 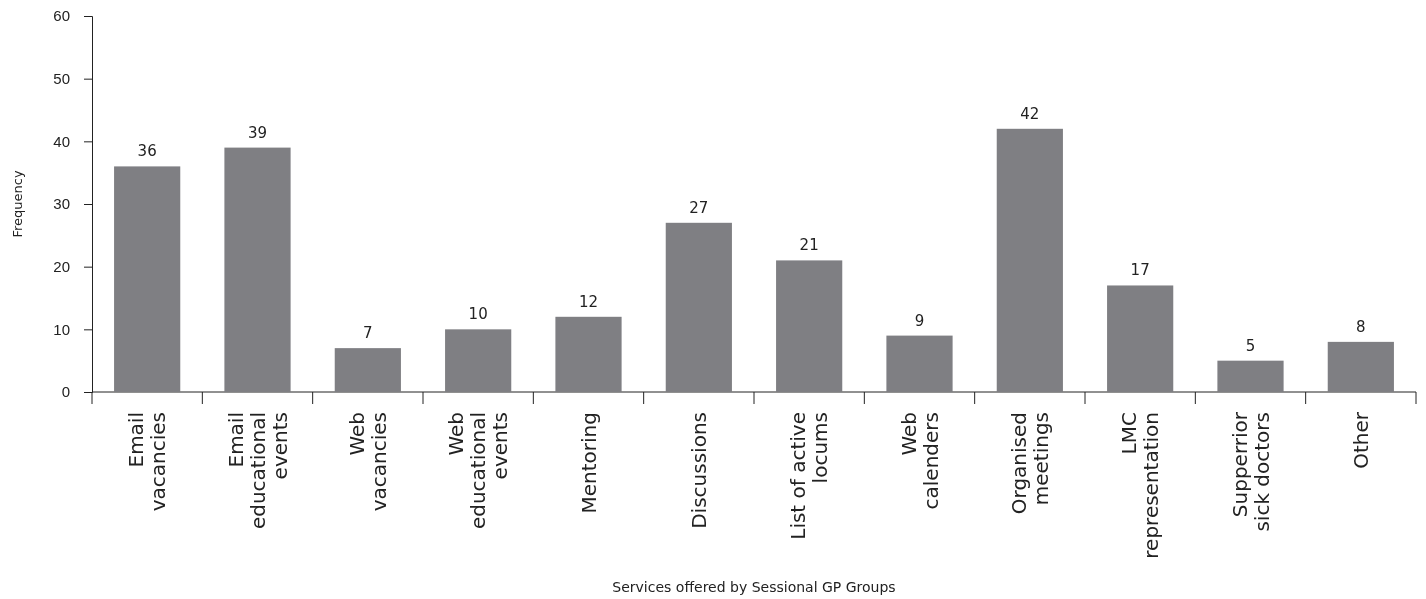 What do you see at coordinates (257, 132) in the screenshot?
I see `data-label: 39` at bounding box center [257, 132].